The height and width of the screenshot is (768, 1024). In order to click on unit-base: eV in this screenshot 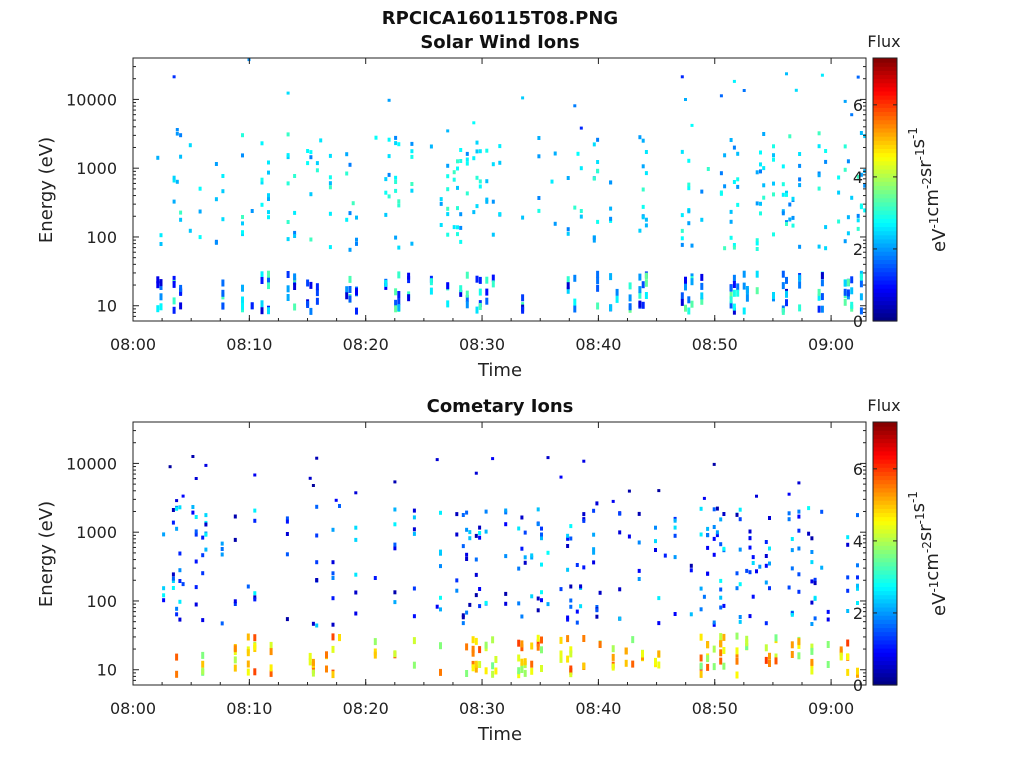, I will do `click(939, 240)`.